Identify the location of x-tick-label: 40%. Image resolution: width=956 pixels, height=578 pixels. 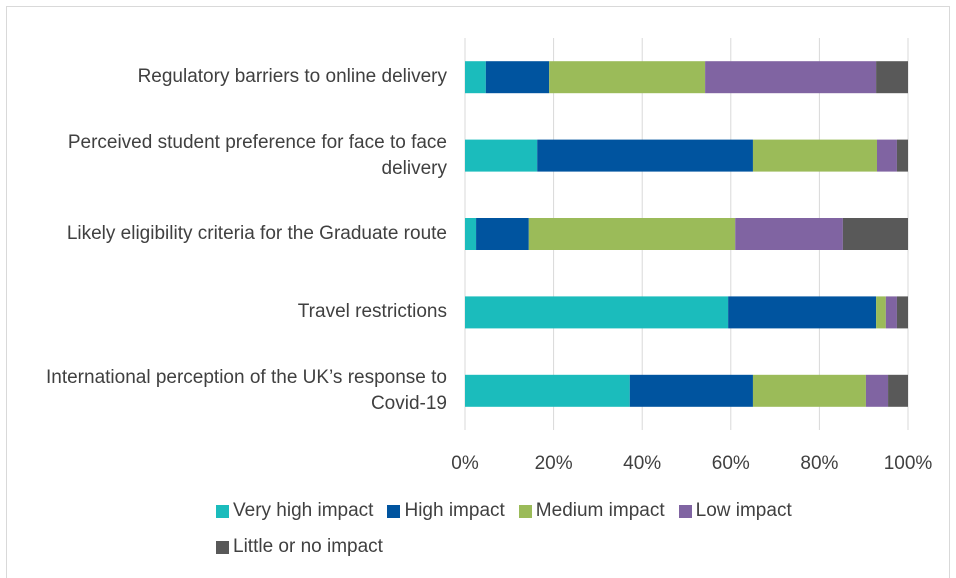
(642, 463).